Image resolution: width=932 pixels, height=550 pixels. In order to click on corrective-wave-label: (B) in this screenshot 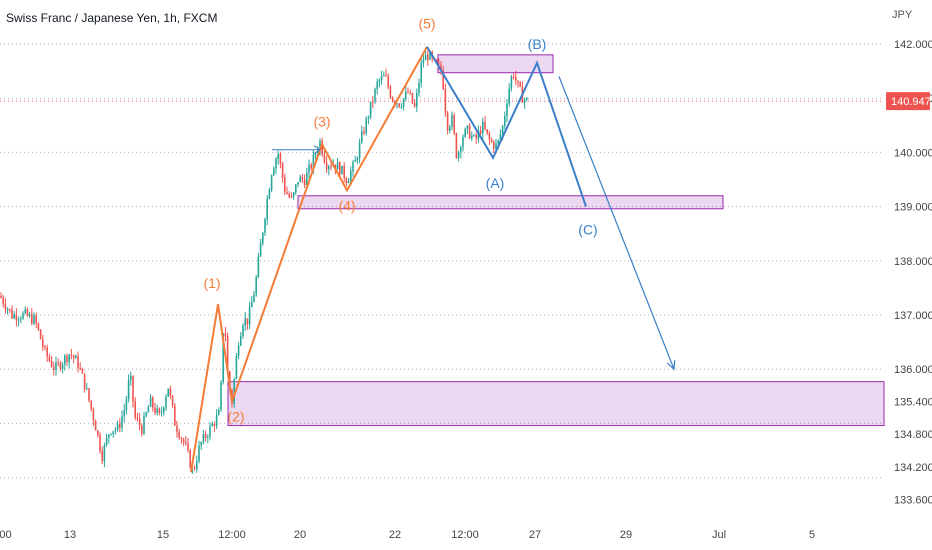, I will do `click(537, 44)`.